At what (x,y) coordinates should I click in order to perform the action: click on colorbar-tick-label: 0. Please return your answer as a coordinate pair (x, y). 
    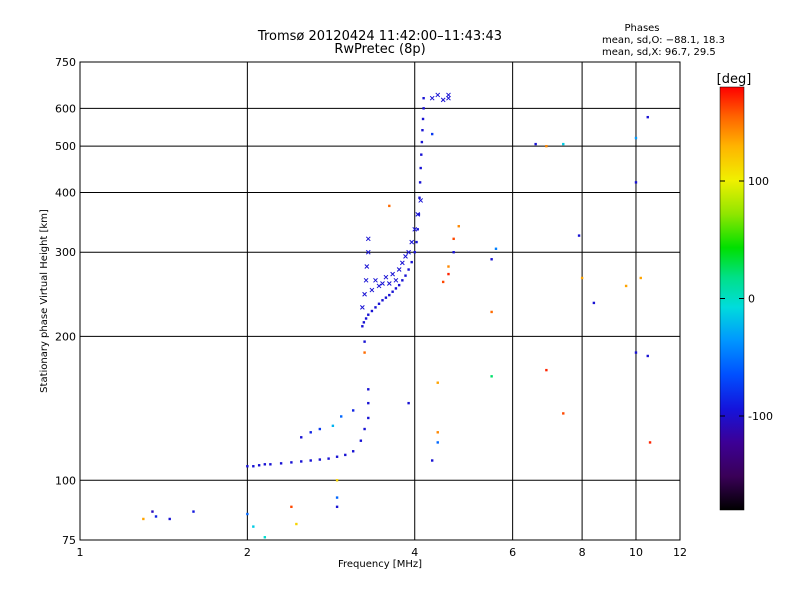
    Looking at the image, I should click on (751, 299).